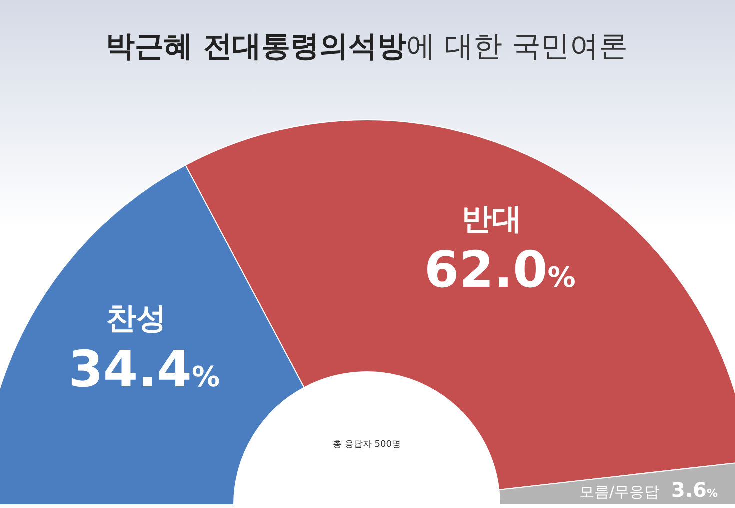 This screenshot has height=508, width=735. Describe the element at coordinates (500, 269) in the screenshot. I see `data-label: 62.0%` at that location.